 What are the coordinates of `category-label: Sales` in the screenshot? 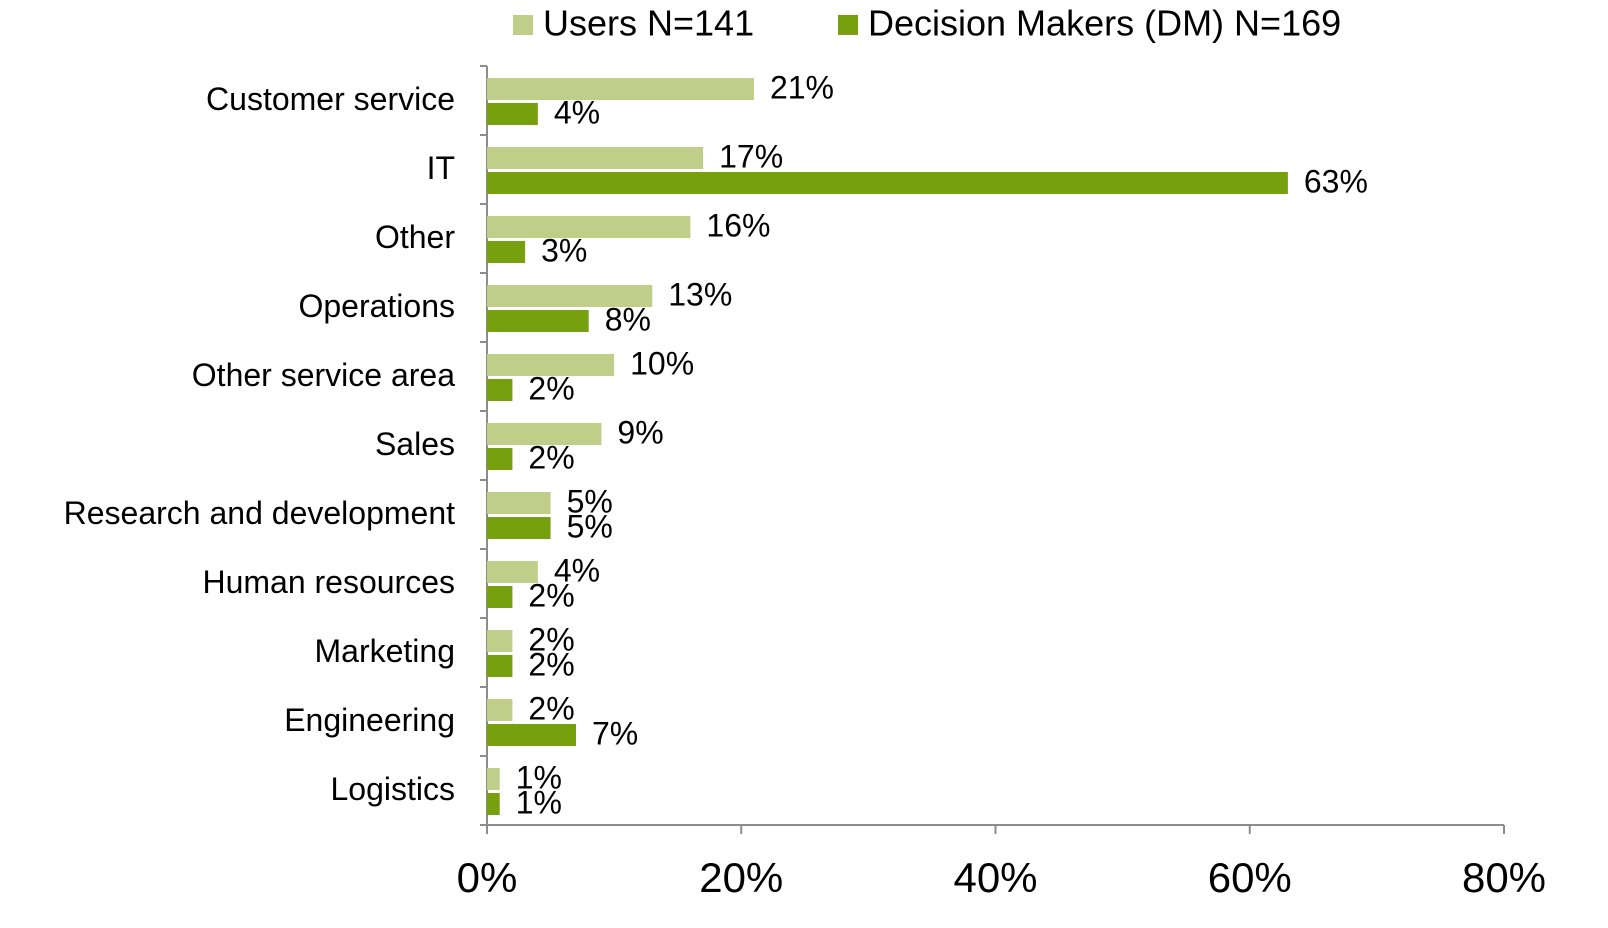 It's located at (415, 444).